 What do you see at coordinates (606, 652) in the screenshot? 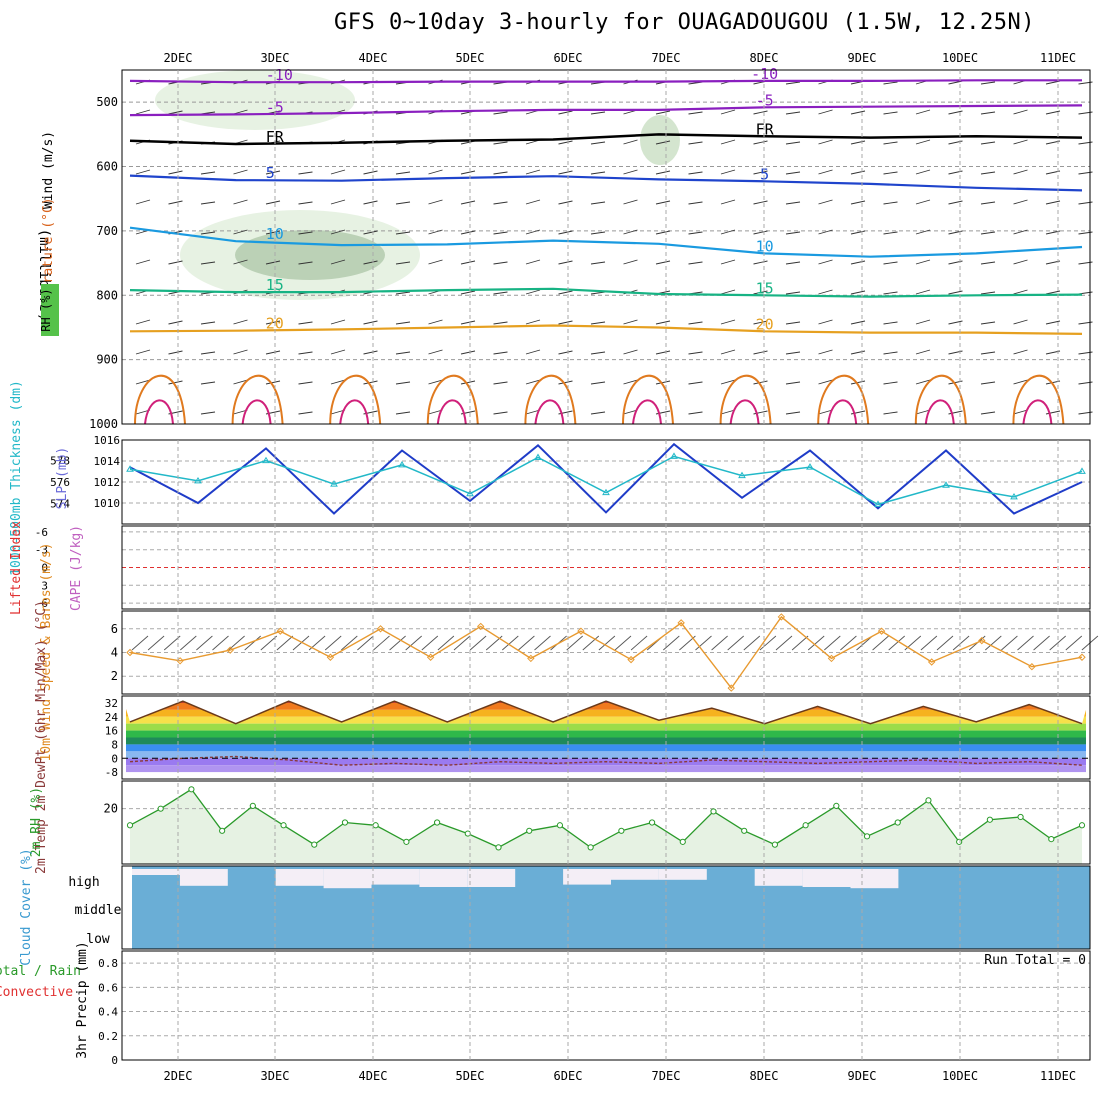
I see `wind-speed-line` at bounding box center [606, 652].